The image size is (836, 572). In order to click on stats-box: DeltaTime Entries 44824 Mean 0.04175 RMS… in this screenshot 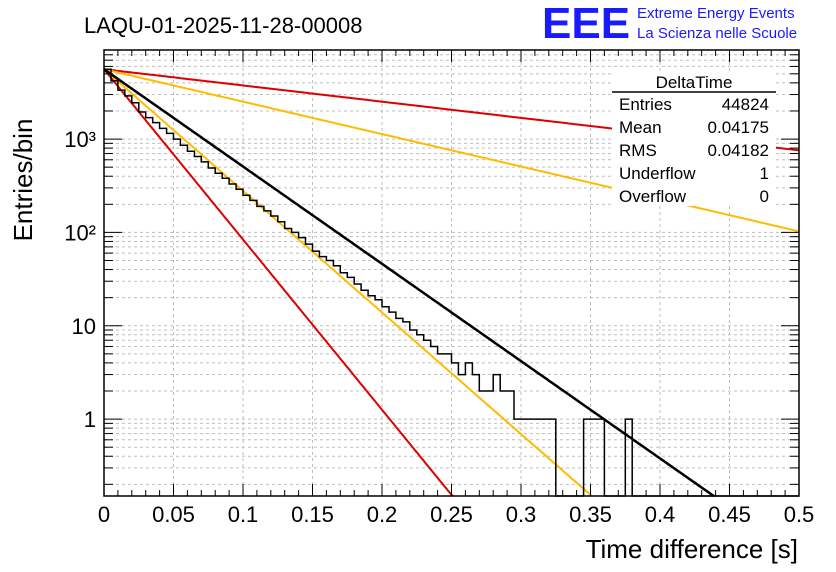, I will do `click(694, 139)`.